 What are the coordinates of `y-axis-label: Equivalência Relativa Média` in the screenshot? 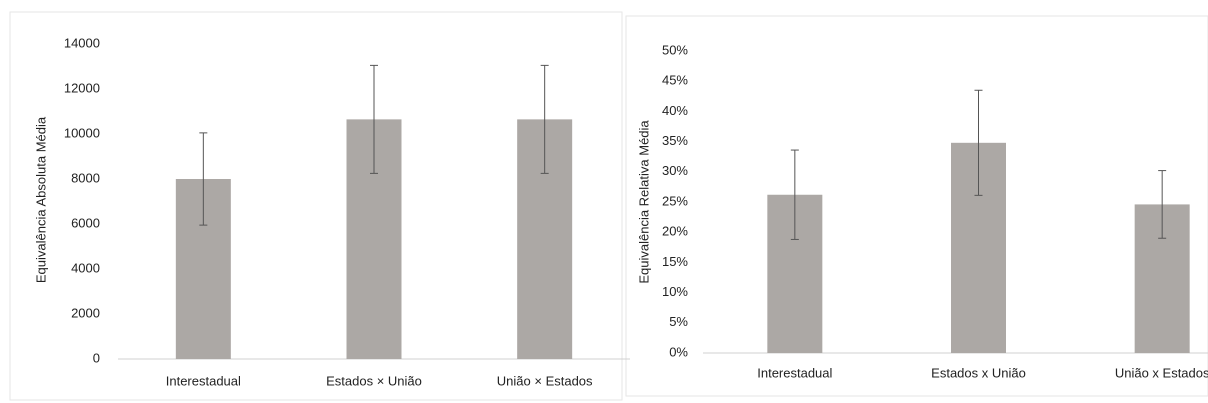 It's located at (643, 202).